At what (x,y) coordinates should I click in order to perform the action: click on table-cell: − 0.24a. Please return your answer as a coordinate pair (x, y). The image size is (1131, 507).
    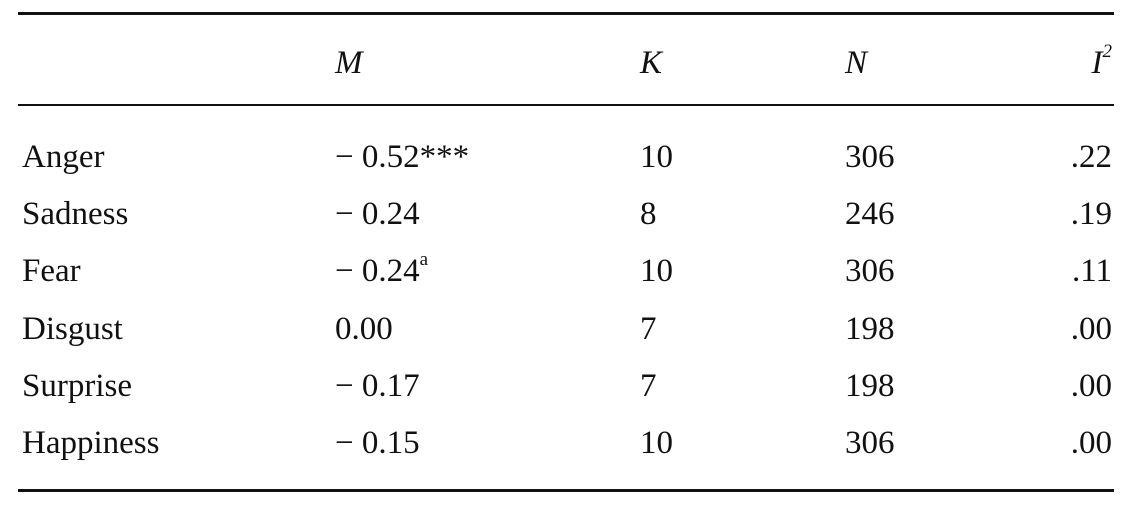
    Looking at the image, I should click on (382, 270).